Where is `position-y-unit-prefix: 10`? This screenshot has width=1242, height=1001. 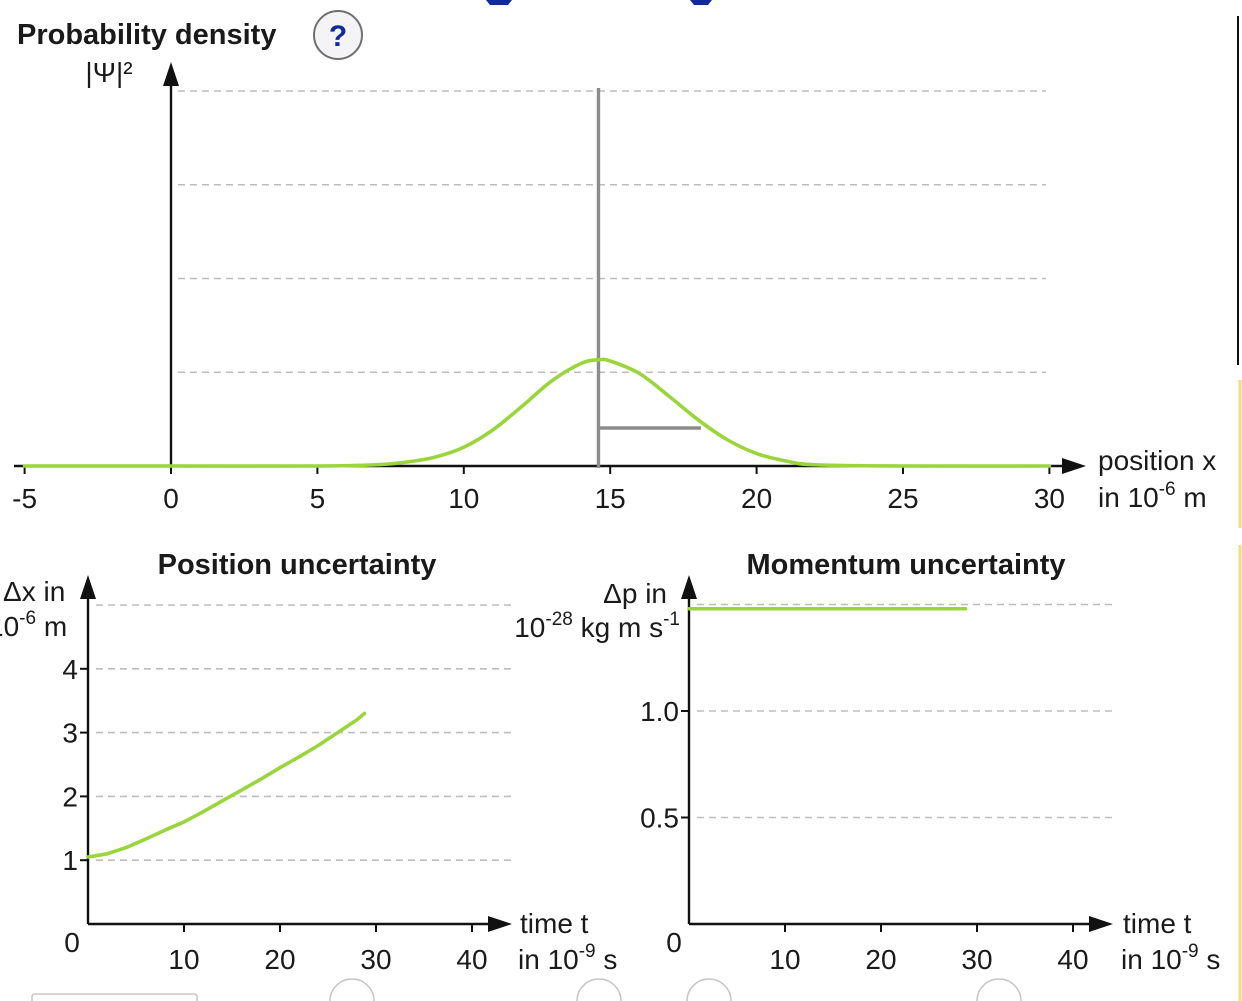 position-y-unit-prefix: 10 is located at coordinates (9, 626).